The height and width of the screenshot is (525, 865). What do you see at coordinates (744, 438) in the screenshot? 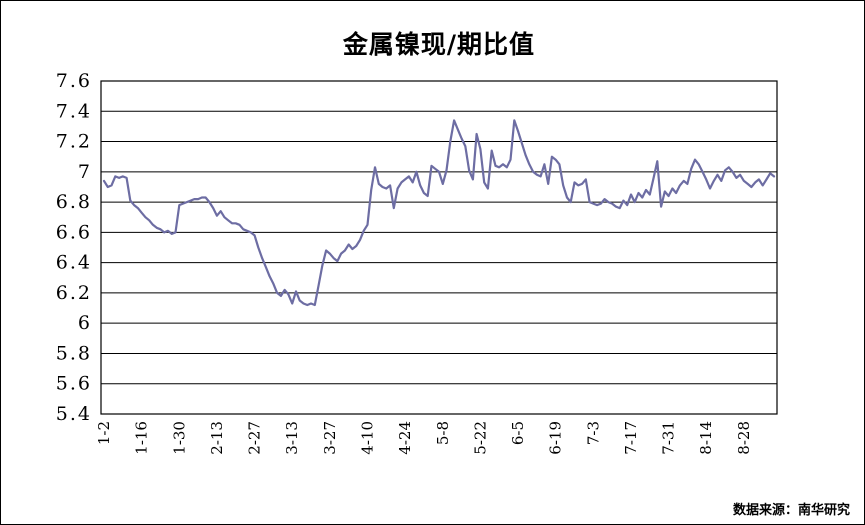
I see `x-tick-label: 8-28` at bounding box center [744, 438].